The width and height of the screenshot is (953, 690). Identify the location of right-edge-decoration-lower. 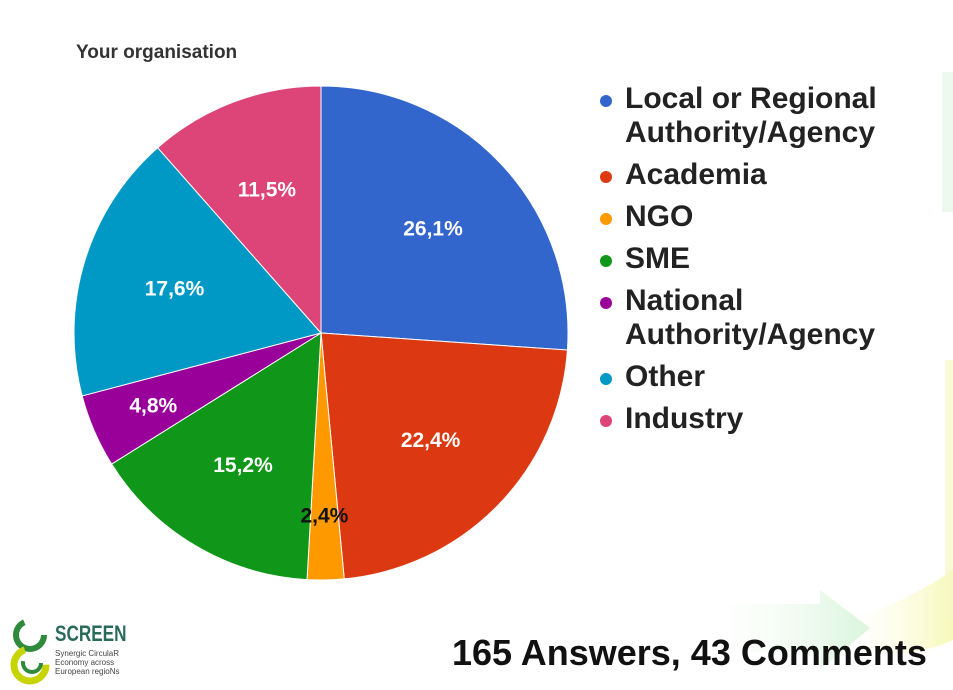
(949, 490).